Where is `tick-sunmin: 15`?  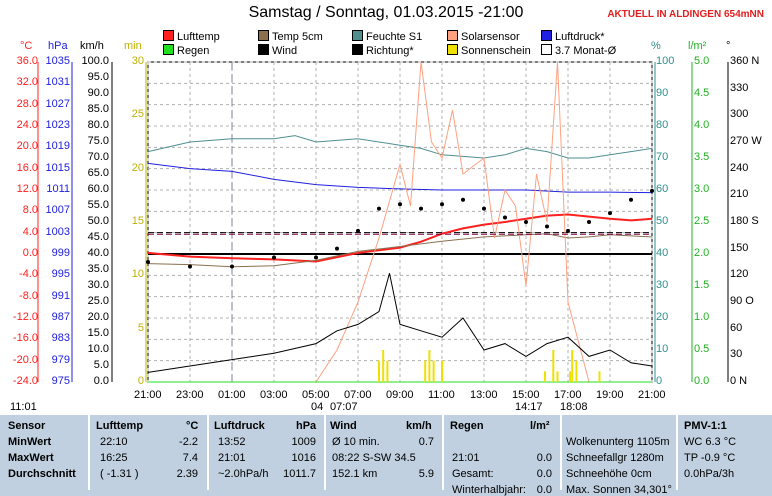 tick-sunmin: 15 is located at coordinates (137, 221).